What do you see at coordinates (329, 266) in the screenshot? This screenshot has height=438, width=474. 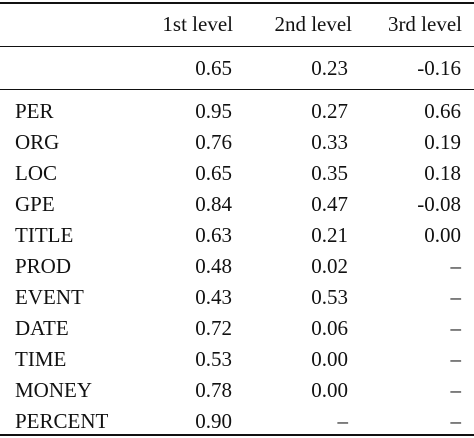 I see `table-cell: 0.02` at bounding box center [329, 266].